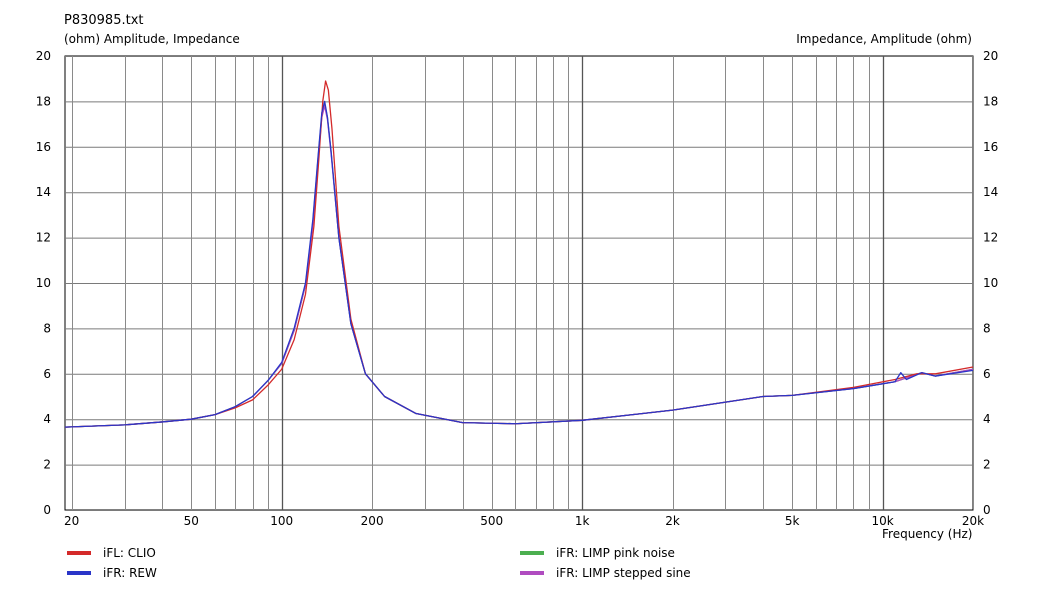 Image resolution: width=1038 pixels, height=606 pixels. I want to click on legend-label-limp-stepped-sine: iFR: LIMP stepped sine, so click(623, 573).